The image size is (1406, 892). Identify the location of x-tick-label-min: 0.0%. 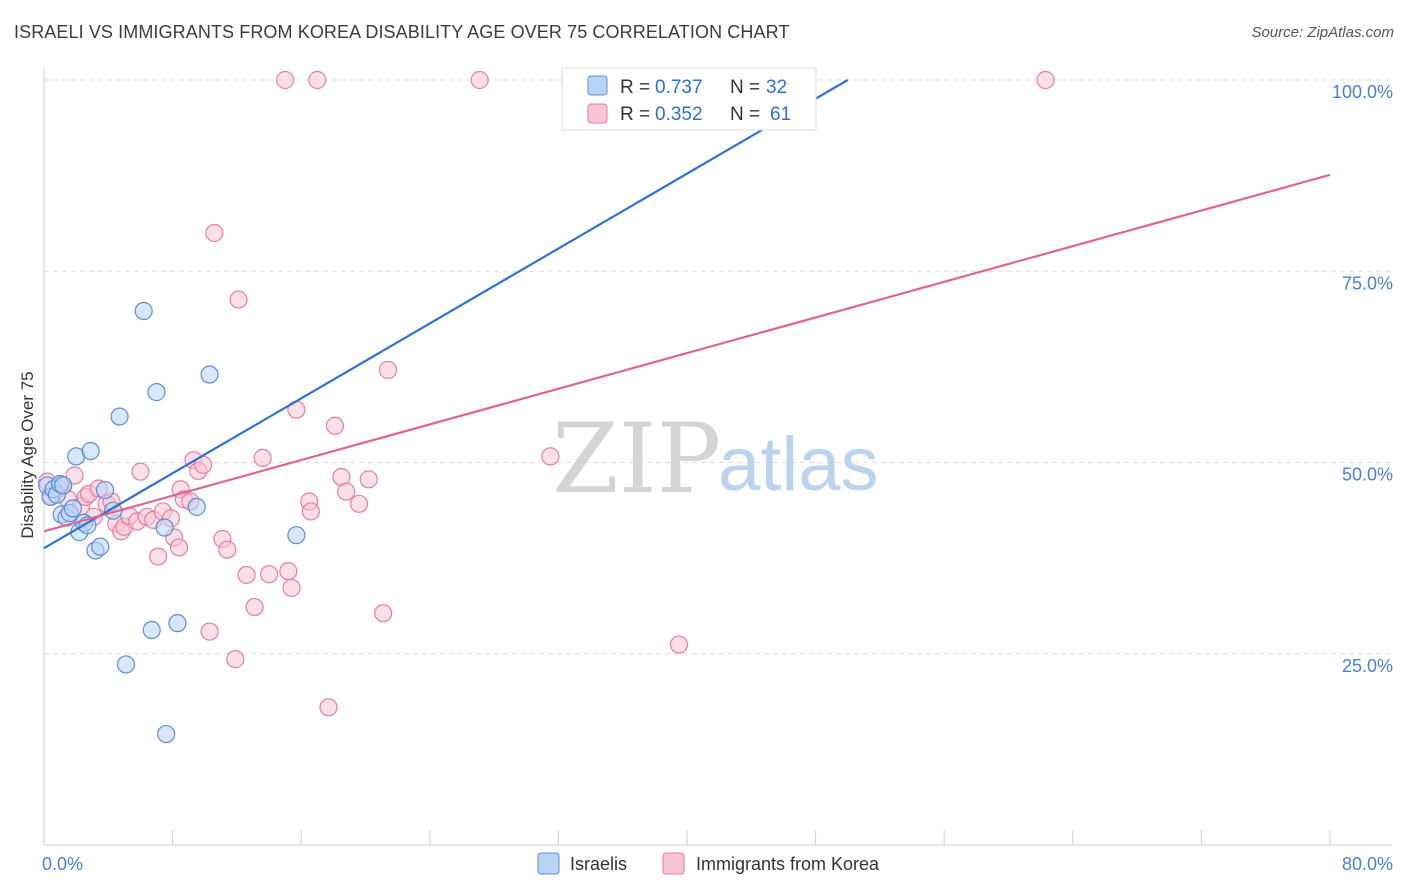
(62, 864).